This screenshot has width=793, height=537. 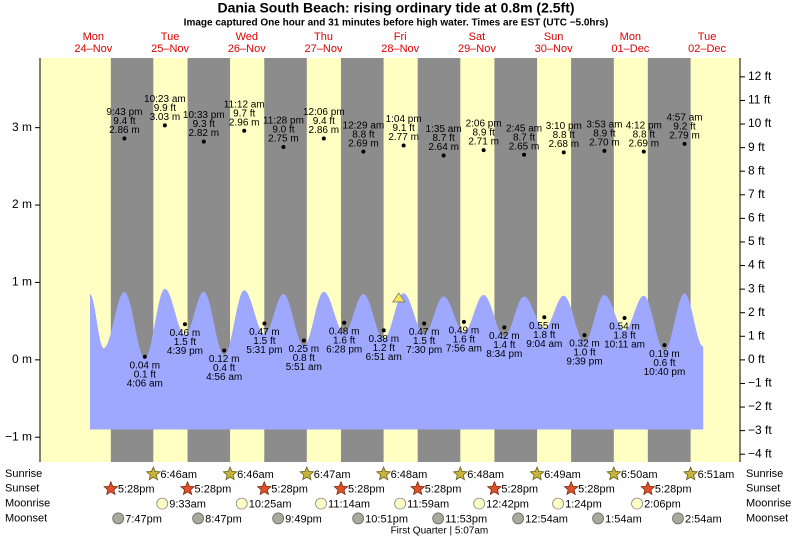 What do you see at coordinates (165, 99) in the screenshot?
I see `high-time: 10:23 am` at bounding box center [165, 99].